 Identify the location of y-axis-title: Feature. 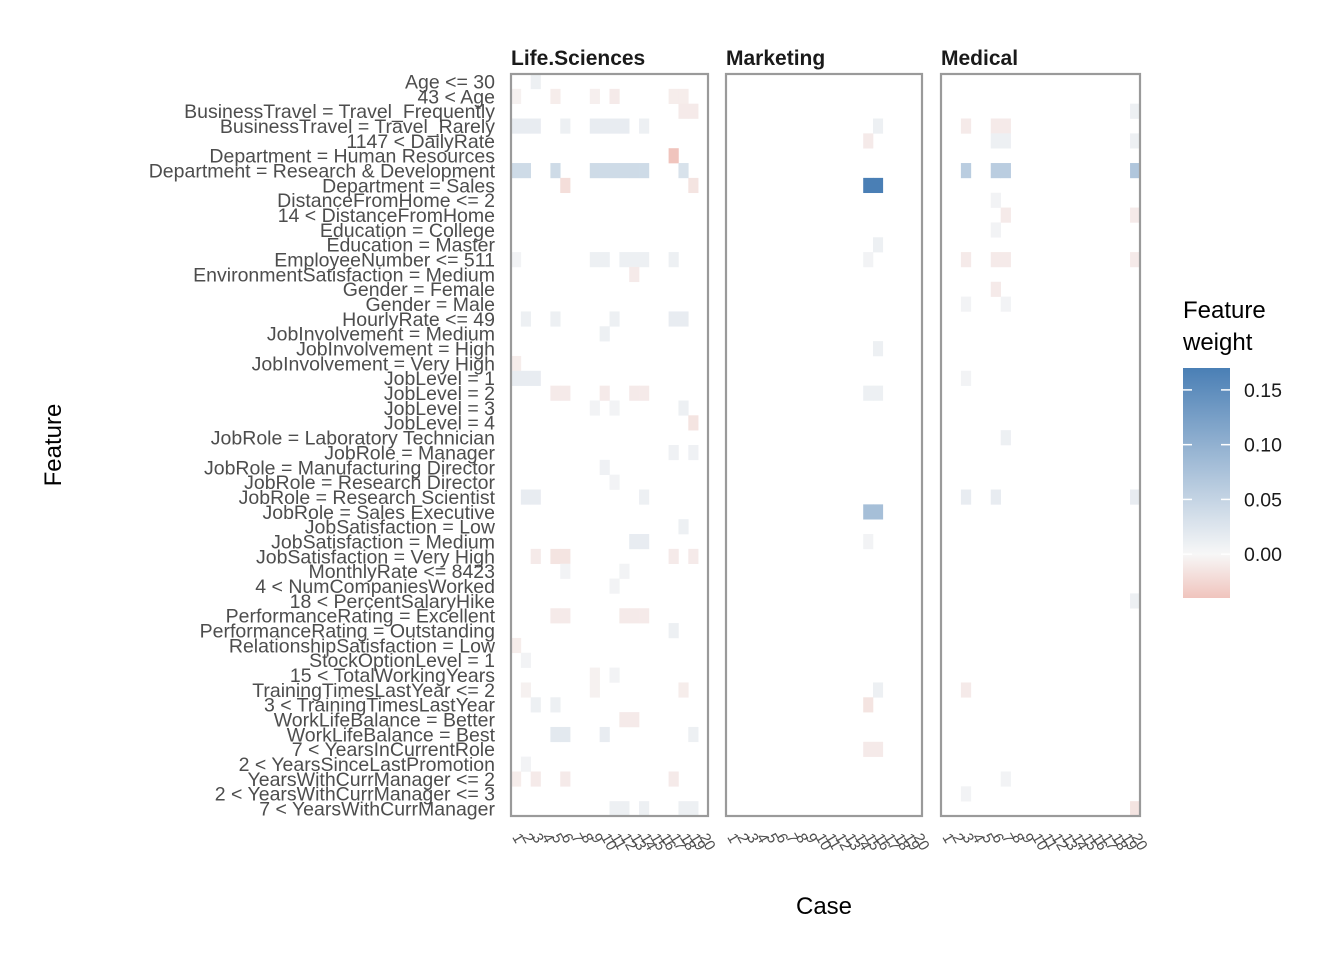
(53, 445).